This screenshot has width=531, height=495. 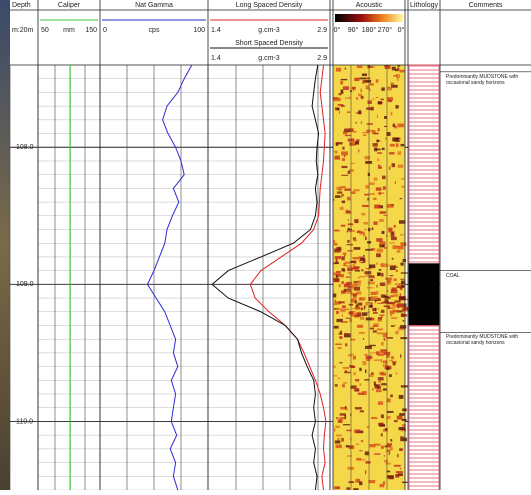 I want to click on scale-unit: g.cm-3, so click(x=269, y=30).